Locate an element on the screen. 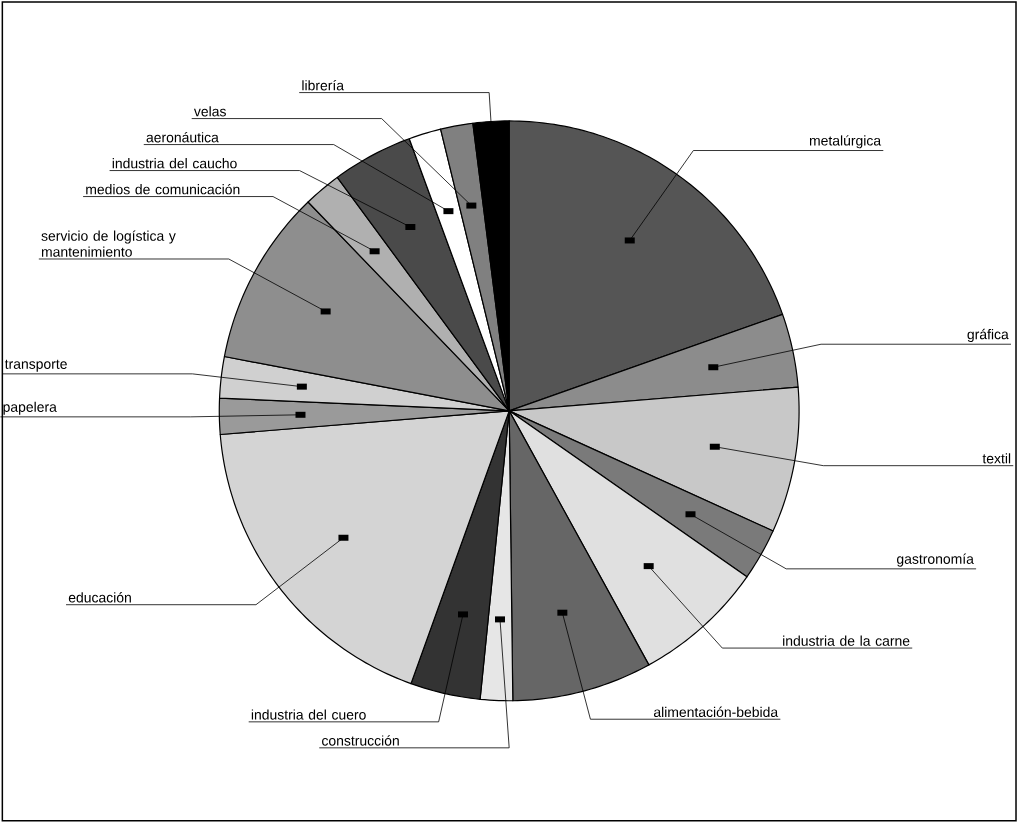  slice-label: alimentación-bebida is located at coordinates (716, 712).